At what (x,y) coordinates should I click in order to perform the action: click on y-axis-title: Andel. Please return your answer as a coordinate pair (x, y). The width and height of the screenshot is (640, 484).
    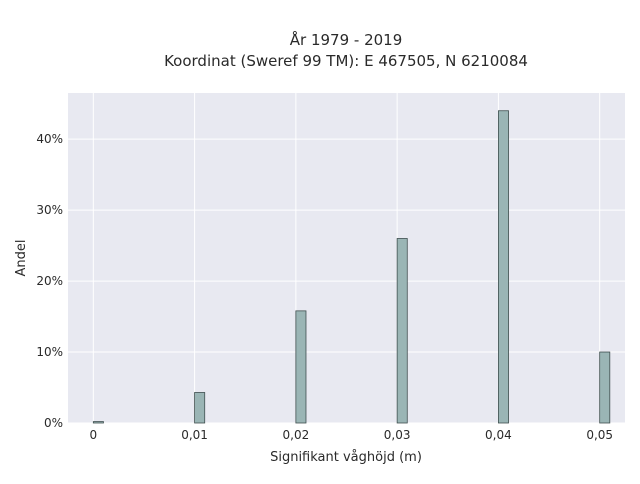
    Looking at the image, I should click on (21, 258).